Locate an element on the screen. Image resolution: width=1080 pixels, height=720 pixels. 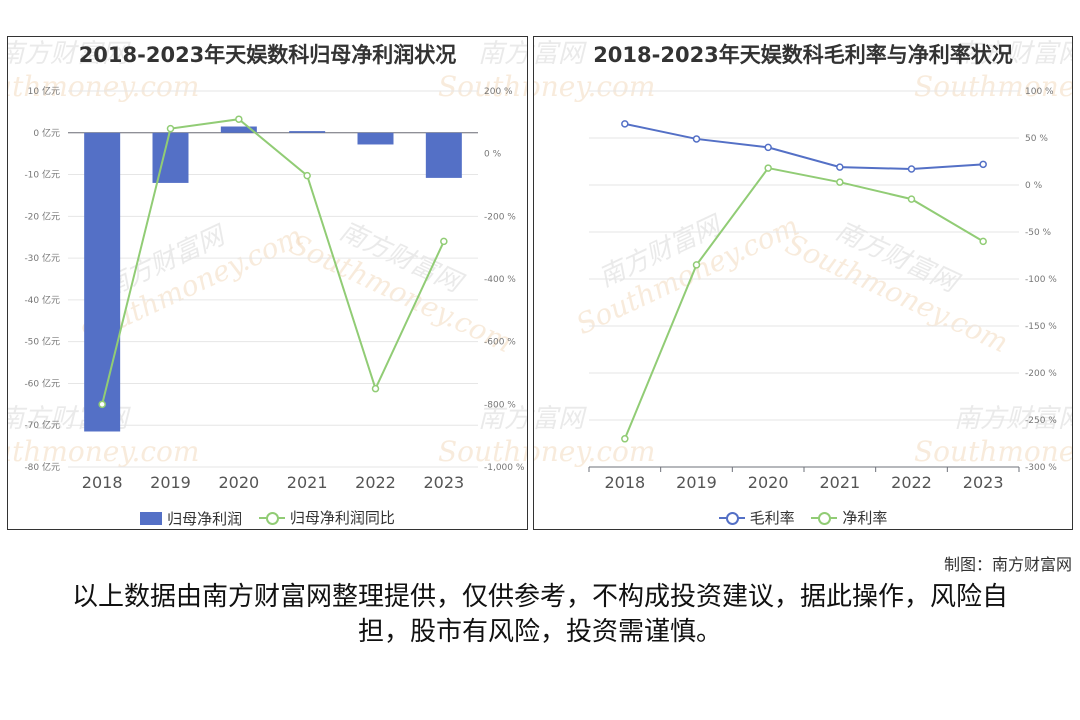
bar-2022 is located at coordinates (375, 138).